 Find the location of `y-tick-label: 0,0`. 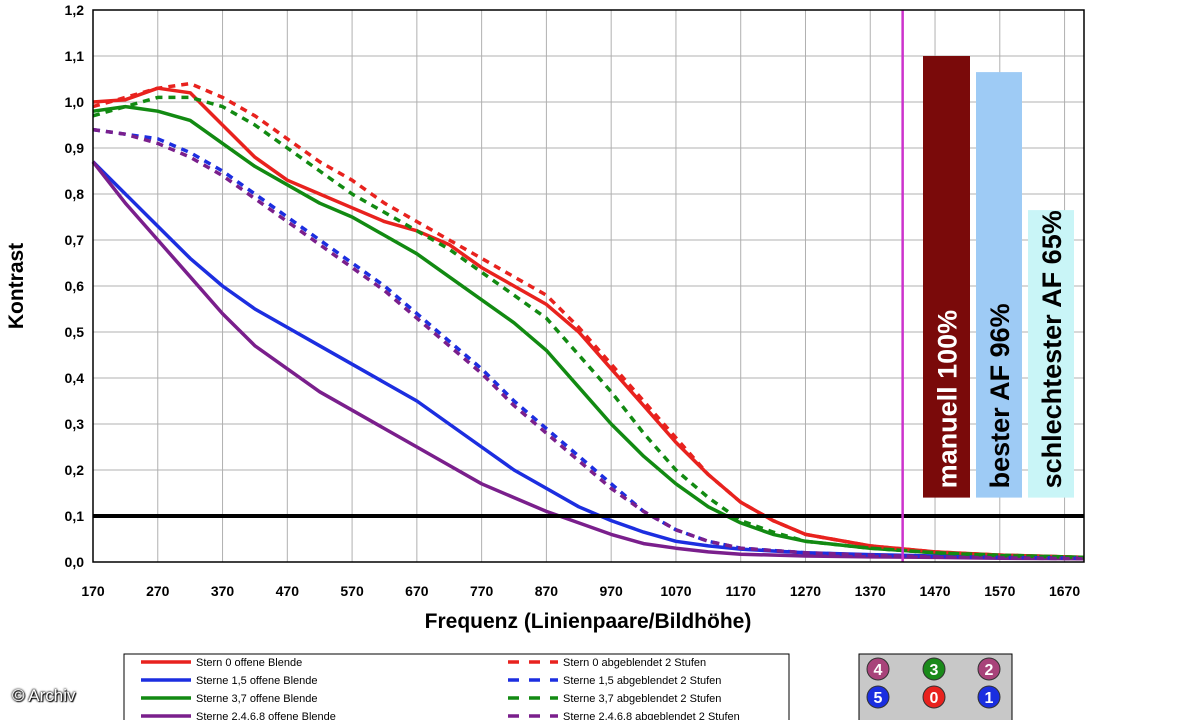

y-tick-label: 0,0 is located at coordinates (75, 562).